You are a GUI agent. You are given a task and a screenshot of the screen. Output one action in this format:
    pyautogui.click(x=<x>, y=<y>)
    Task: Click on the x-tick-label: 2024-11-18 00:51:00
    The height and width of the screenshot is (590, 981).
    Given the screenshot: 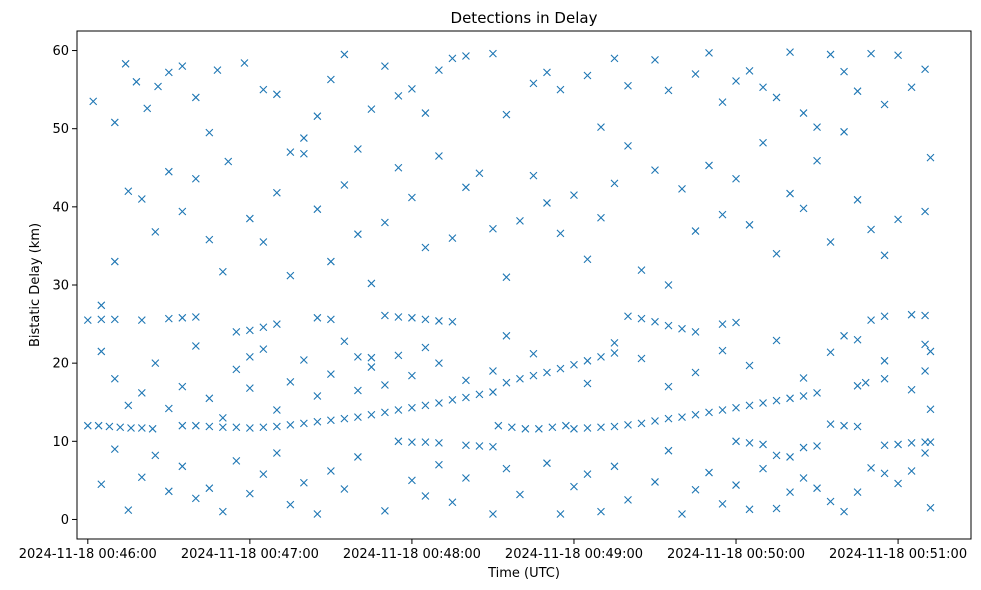 What is the action you would take?
    pyautogui.click(x=898, y=554)
    